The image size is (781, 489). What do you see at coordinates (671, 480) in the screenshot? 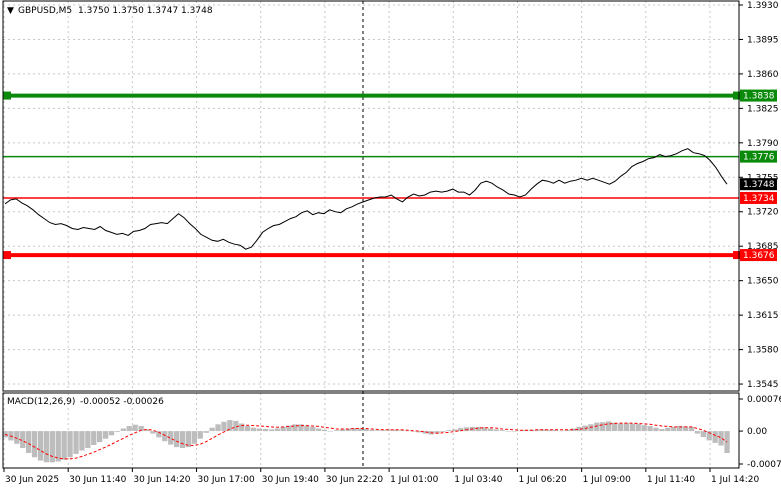
I see `x-tick-label: 1 Jul 11:40` at bounding box center [671, 480].